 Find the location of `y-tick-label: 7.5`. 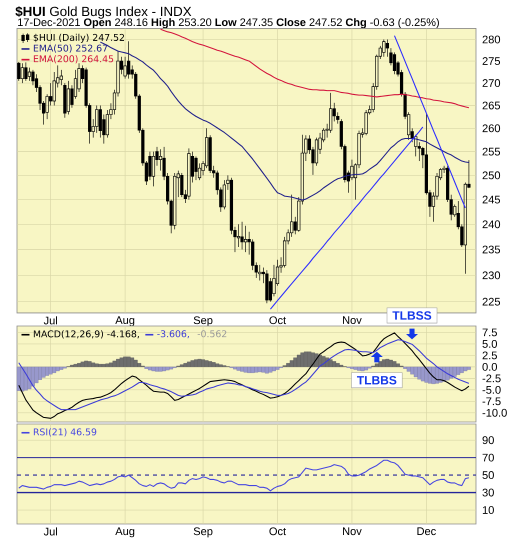

y-tick-label: 7.5 is located at coordinates (489, 332).